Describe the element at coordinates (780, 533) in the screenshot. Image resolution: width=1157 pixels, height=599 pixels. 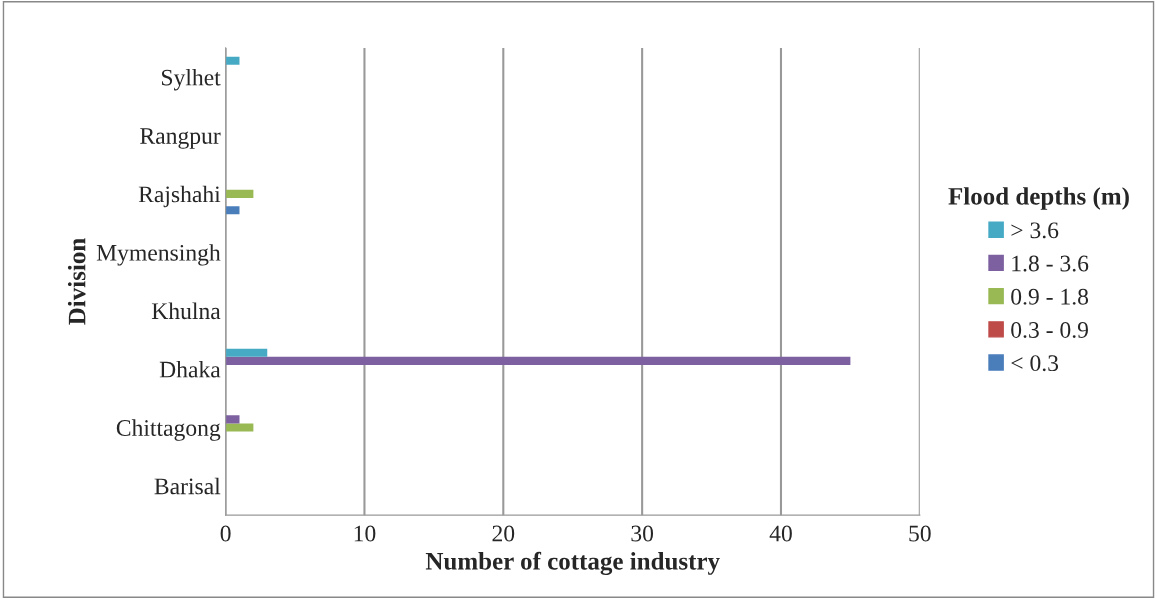
I see `x-tick-label: 40` at that location.